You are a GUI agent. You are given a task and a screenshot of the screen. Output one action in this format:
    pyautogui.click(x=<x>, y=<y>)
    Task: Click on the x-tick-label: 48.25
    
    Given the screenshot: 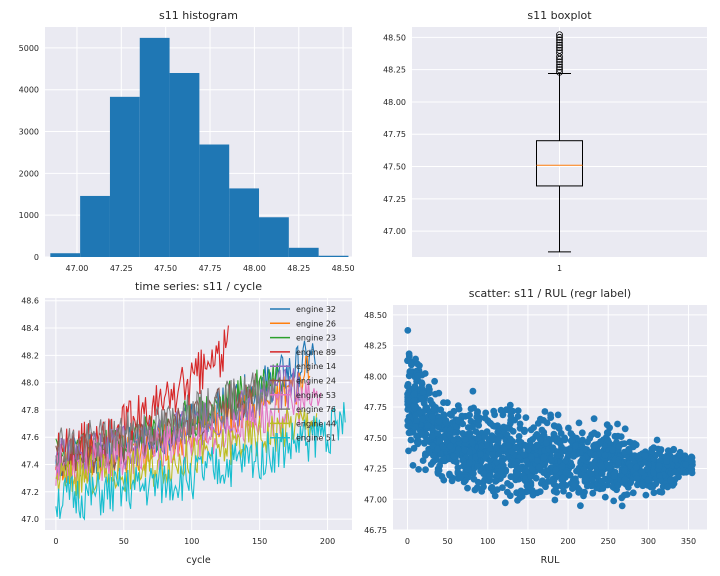 What is the action you would take?
    pyautogui.click(x=298, y=268)
    